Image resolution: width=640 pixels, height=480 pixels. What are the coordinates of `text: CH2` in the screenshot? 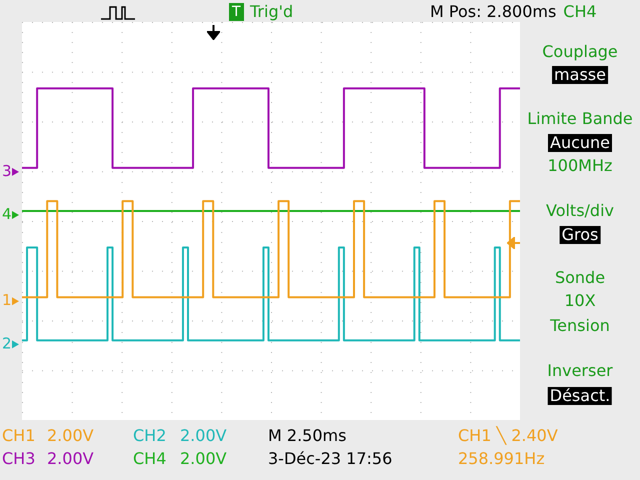 It's located at (149, 435).